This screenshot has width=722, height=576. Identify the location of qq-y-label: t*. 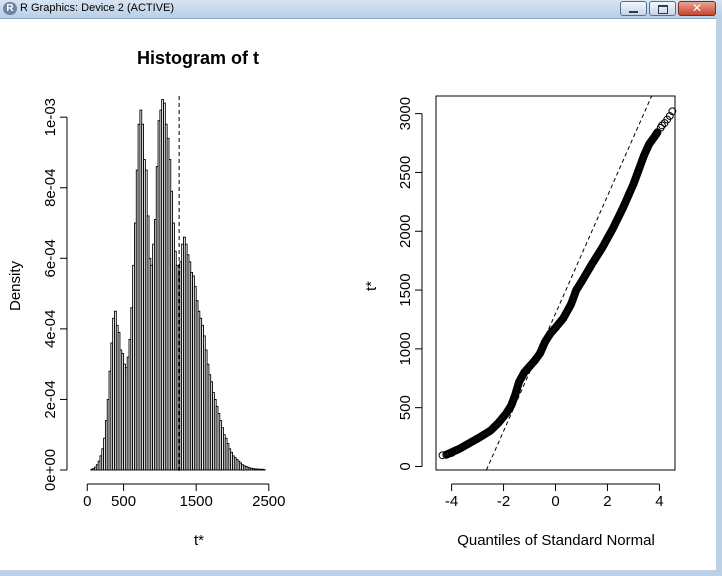
(371, 286).